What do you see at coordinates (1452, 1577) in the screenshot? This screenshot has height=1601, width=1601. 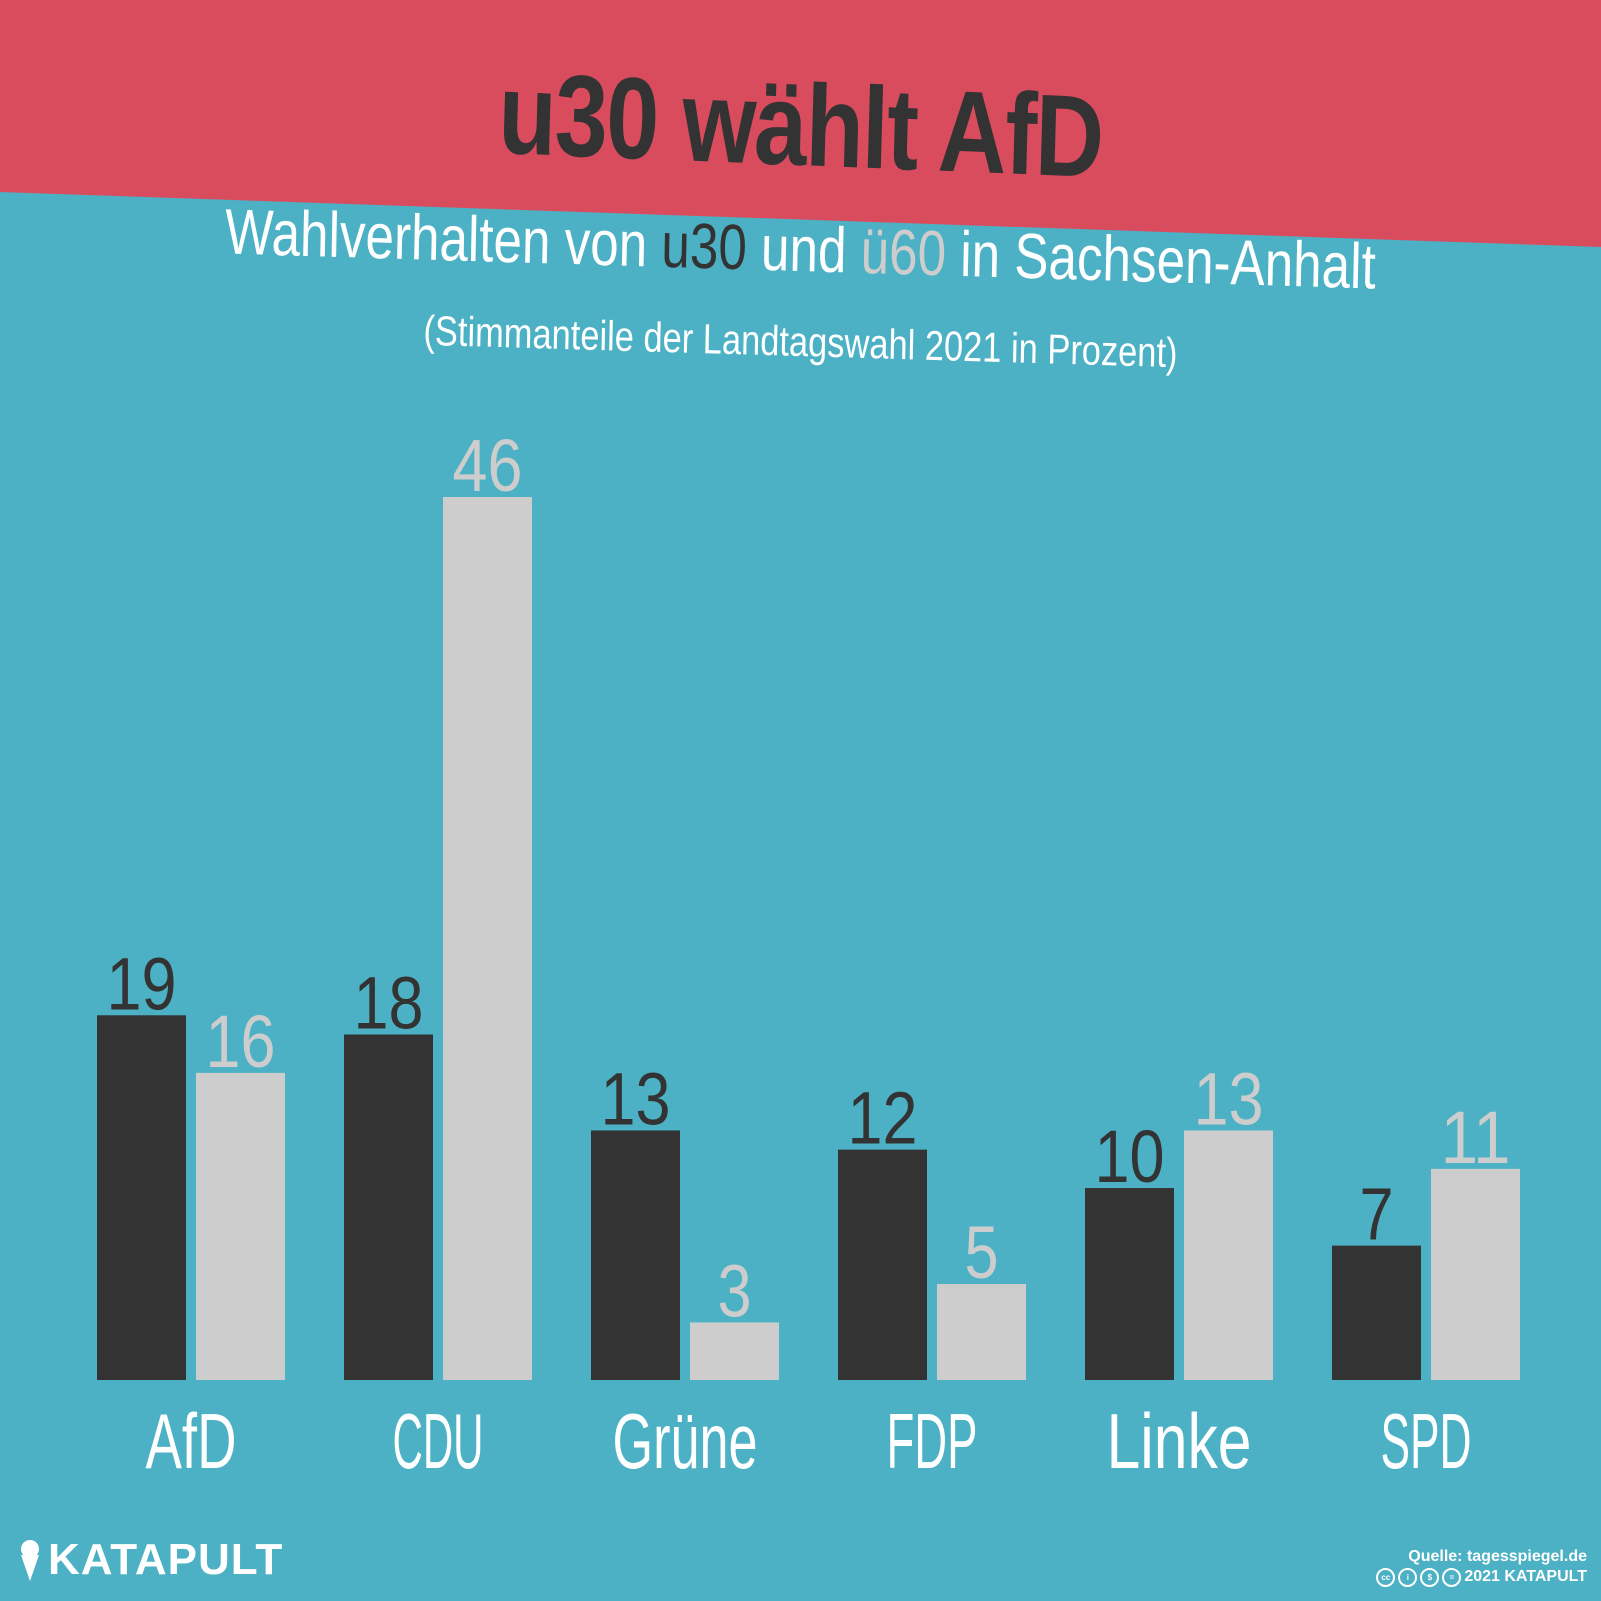 I see `nd-icon: =` at bounding box center [1452, 1577].